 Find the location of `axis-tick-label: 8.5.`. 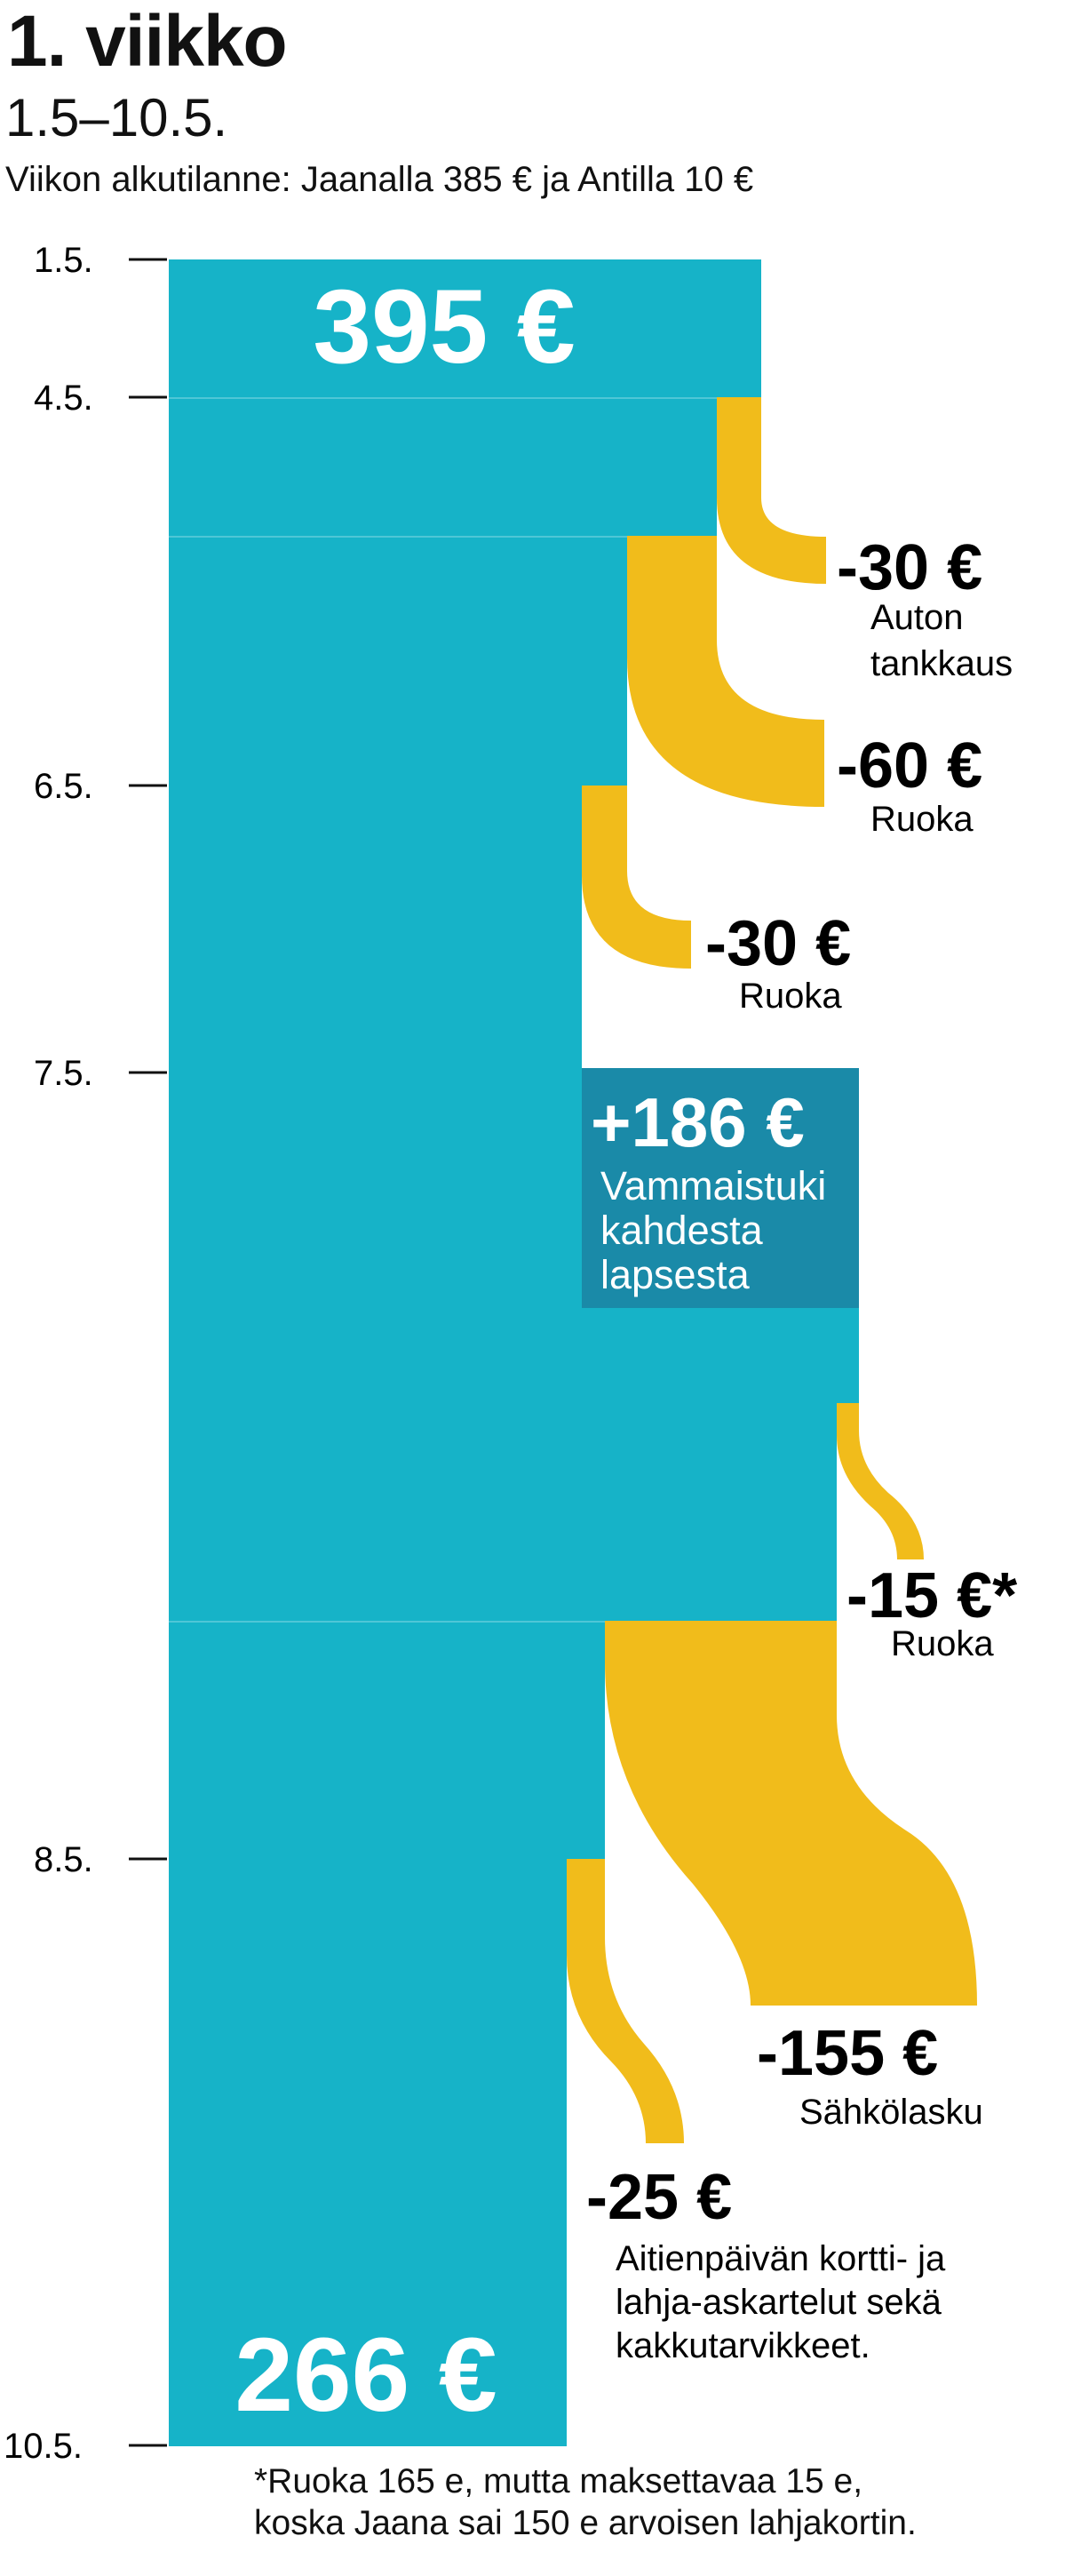

axis-tick-label: 8.5. is located at coordinates (63, 1859).